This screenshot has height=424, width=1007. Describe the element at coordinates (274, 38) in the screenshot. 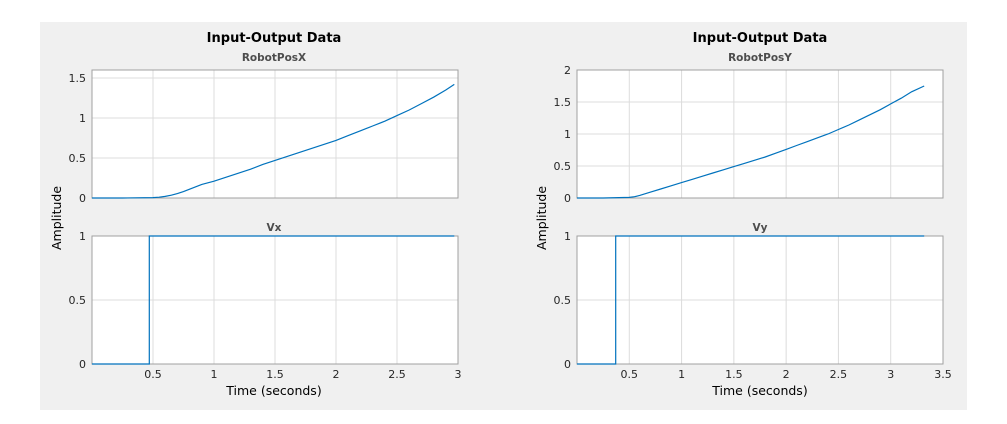

I see `left-chart-title: Input-Output Data` at that location.